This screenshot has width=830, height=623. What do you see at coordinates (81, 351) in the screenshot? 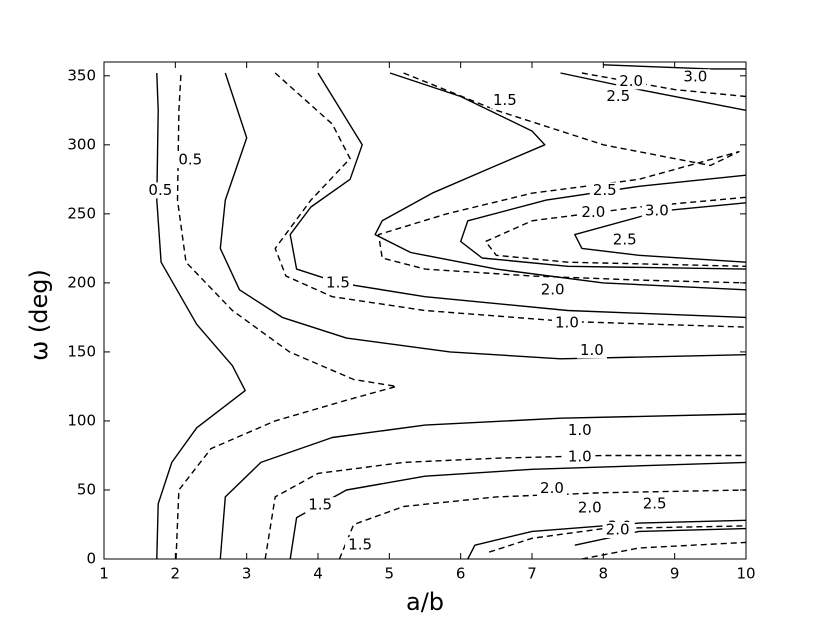
I see `y-tick-label: 150` at bounding box center [81, 351].